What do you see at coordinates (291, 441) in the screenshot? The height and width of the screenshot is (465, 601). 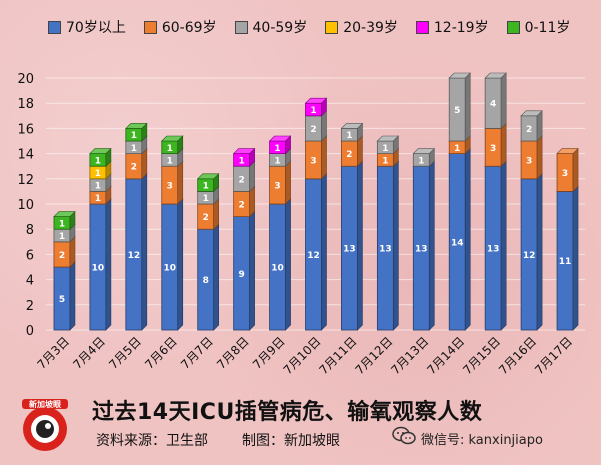 I see `producer-text: 制图：新加坡眼` at bounding box center [291, 441].